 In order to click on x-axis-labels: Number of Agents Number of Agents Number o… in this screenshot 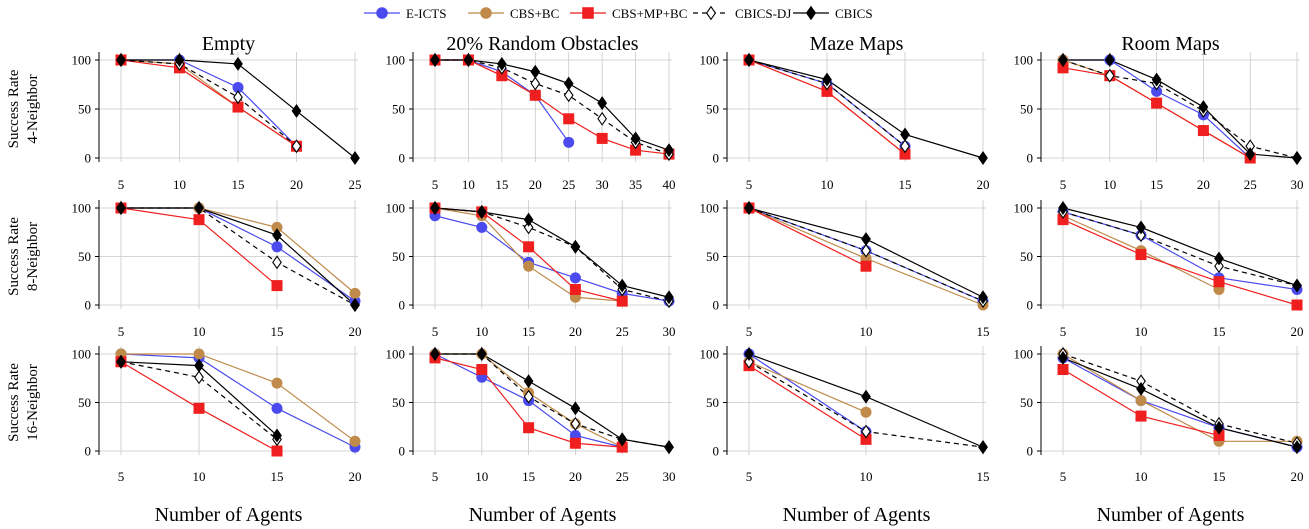, I will do `click(700, 515)`.